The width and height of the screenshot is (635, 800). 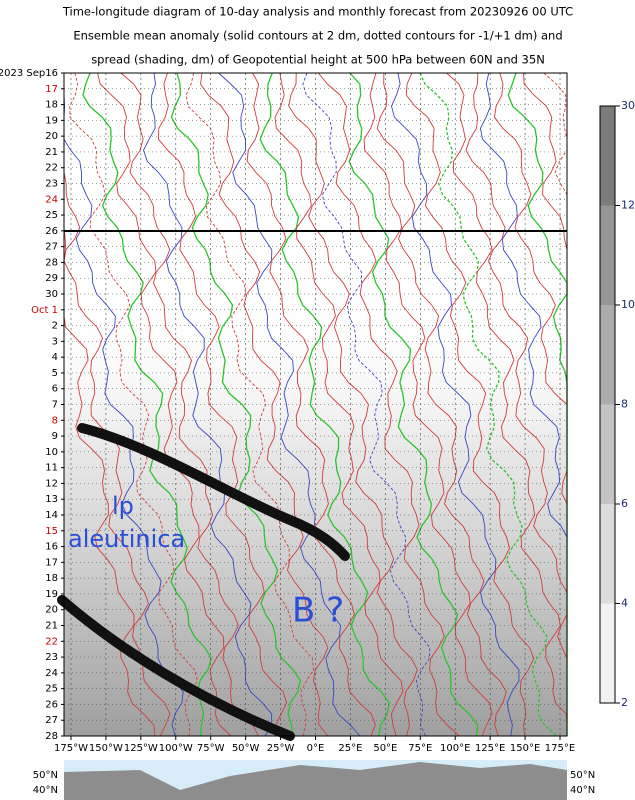 What do you see at coordinates (628, 205) in the screenshot?
I see `colorbar-label: 12` at bounding box center [628, 205].